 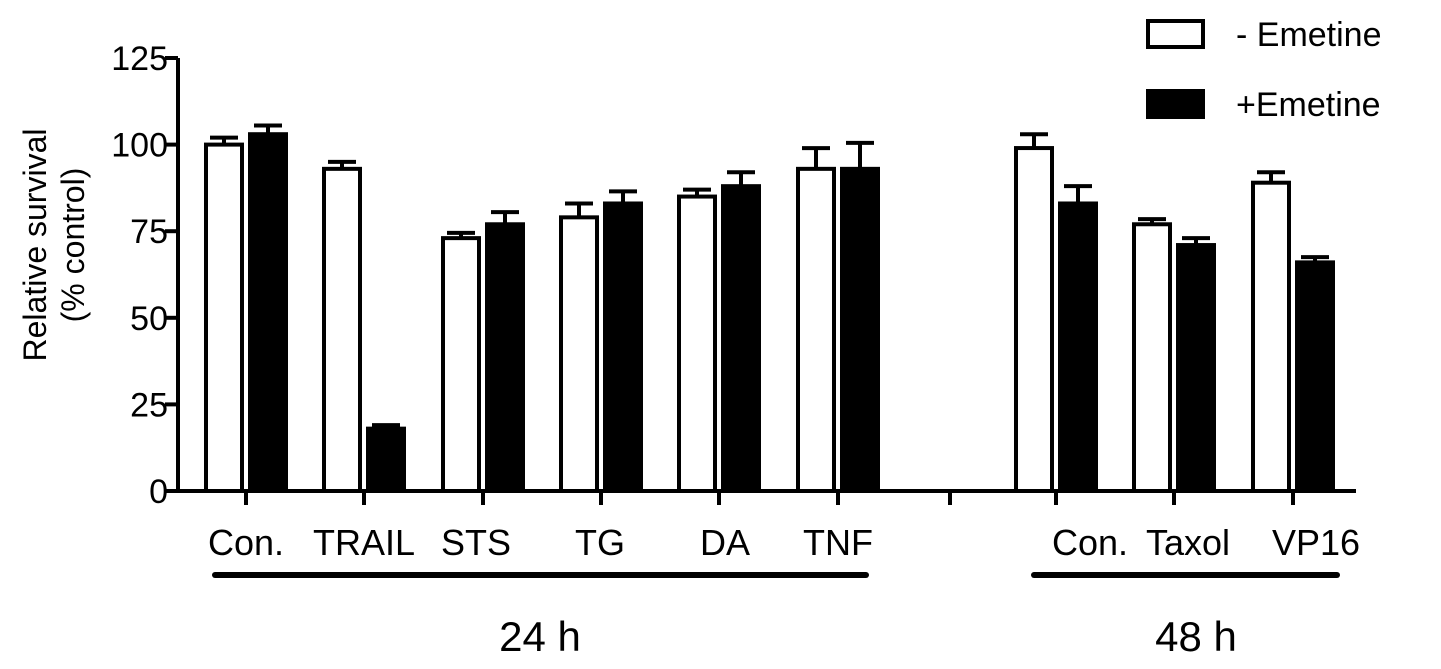 What do you see at coordinates (476, 542) in the screenshot?
I see `category-label: STS` at bounding box center [476, 542].